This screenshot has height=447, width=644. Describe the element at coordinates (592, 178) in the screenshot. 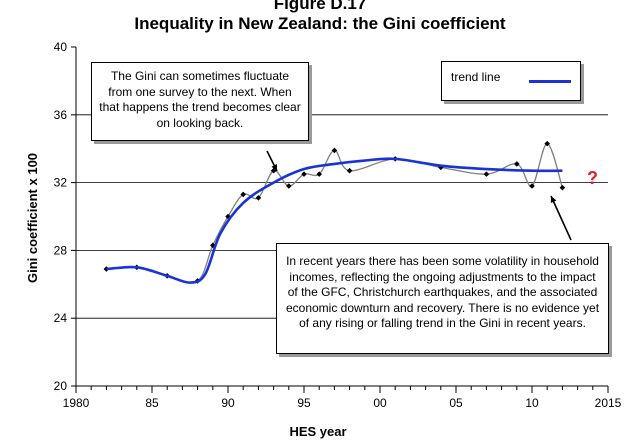

I see `question-mark-annotation: ?` at that location.